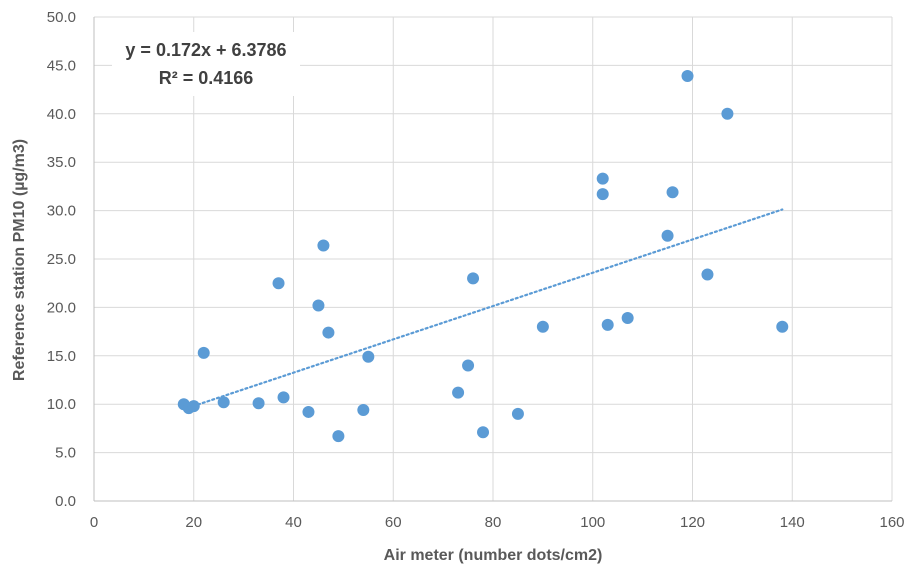 Image resolution: width=911 pixels, height=575 pixels. What do you see at coordinates (493, 522) in the screenshot?
I see `x-tick-label: 80` at bounding box center [493, 522].